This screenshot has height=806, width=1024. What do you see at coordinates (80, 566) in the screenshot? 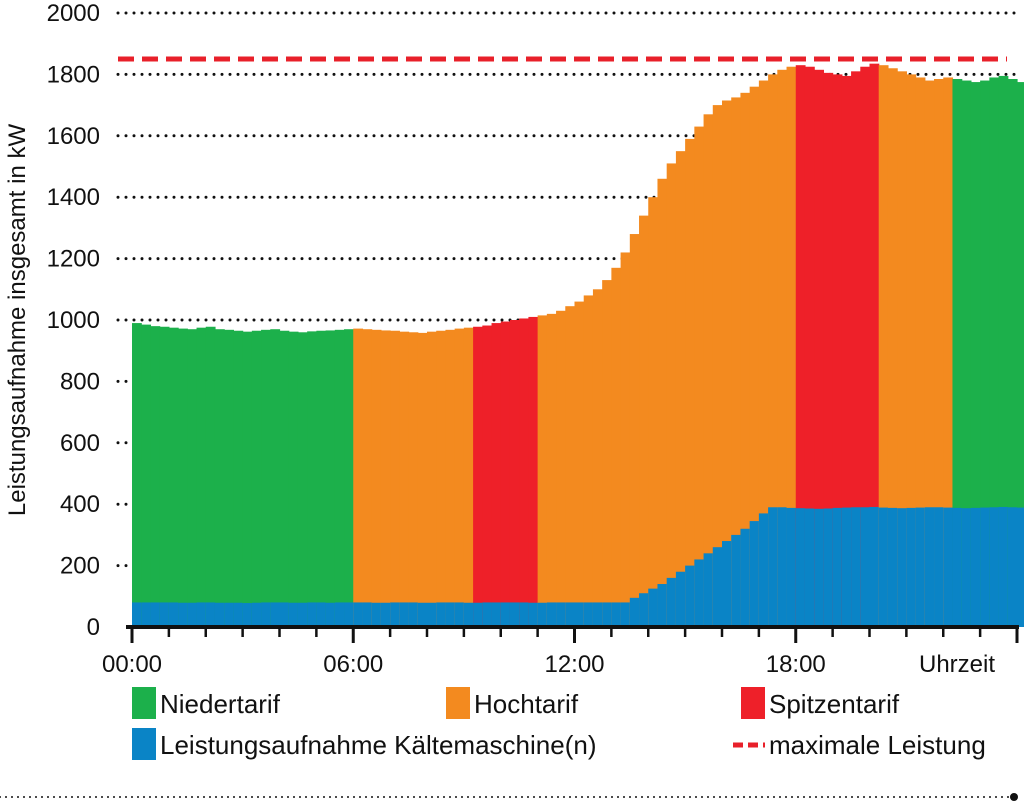
I see `y-tick-label: 200` at bounding box center [80, 566].